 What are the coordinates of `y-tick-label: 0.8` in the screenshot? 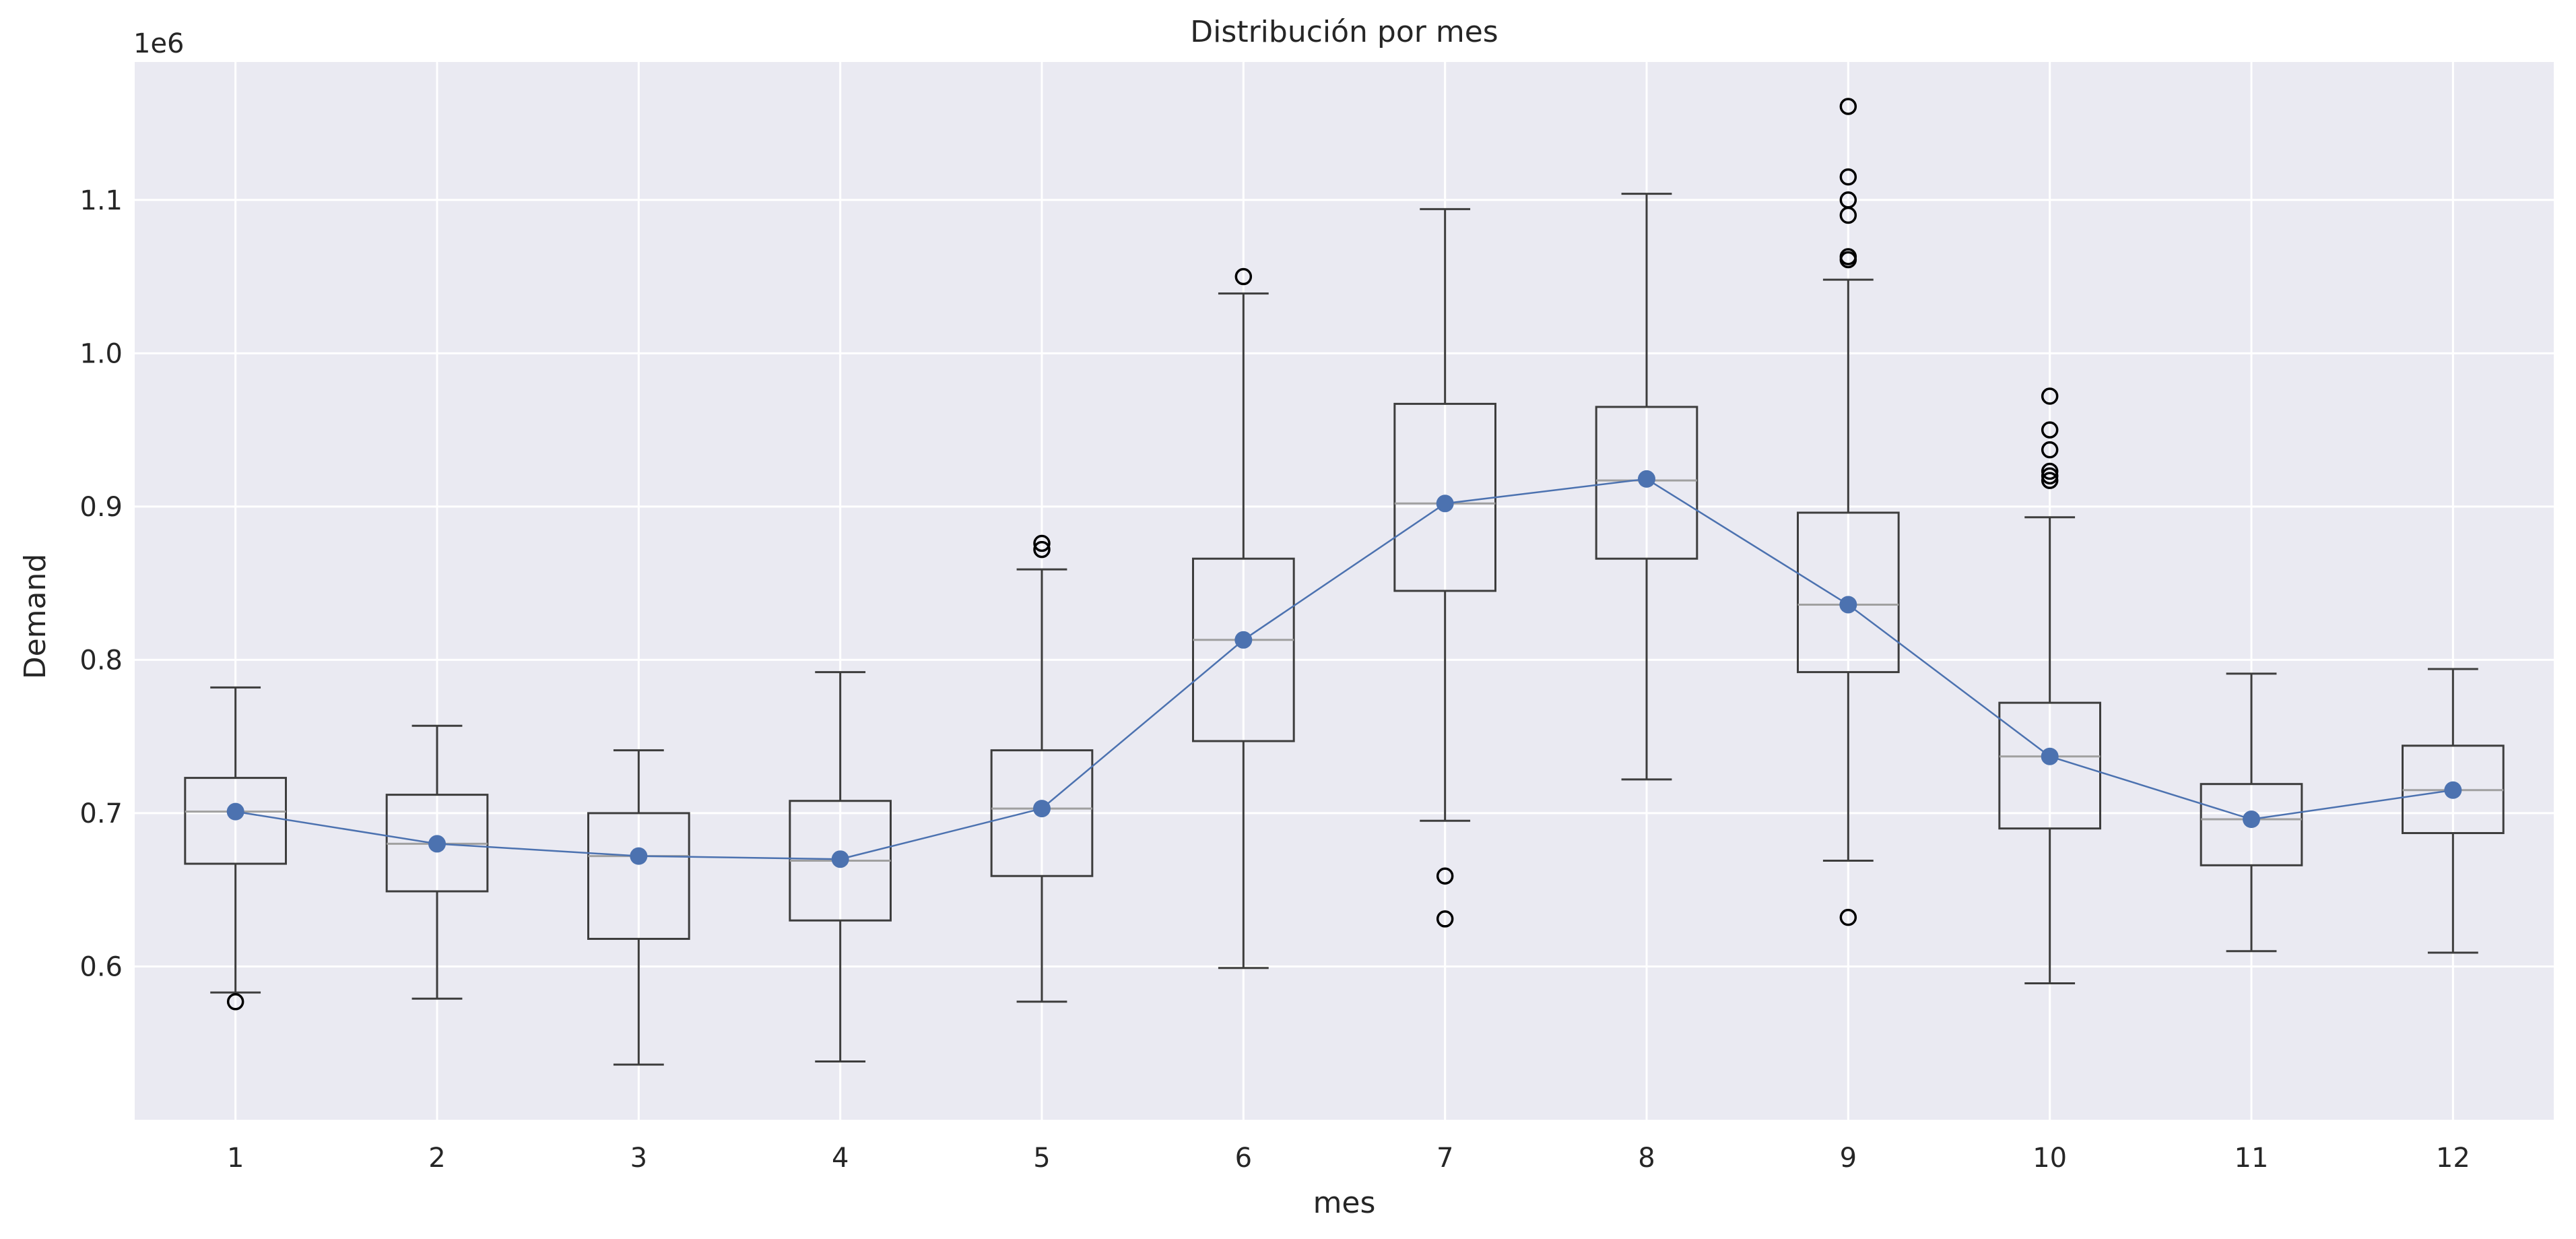 It's located at (101, 660).